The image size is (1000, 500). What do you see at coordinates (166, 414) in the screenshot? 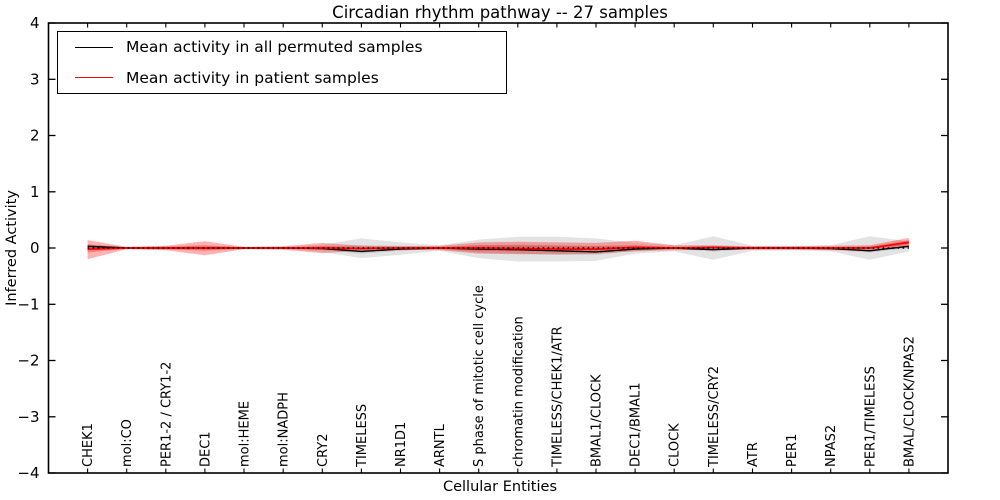
I see `x-tick-label: PER1-2 / CRY1-2` at bounding box center [166, 414].